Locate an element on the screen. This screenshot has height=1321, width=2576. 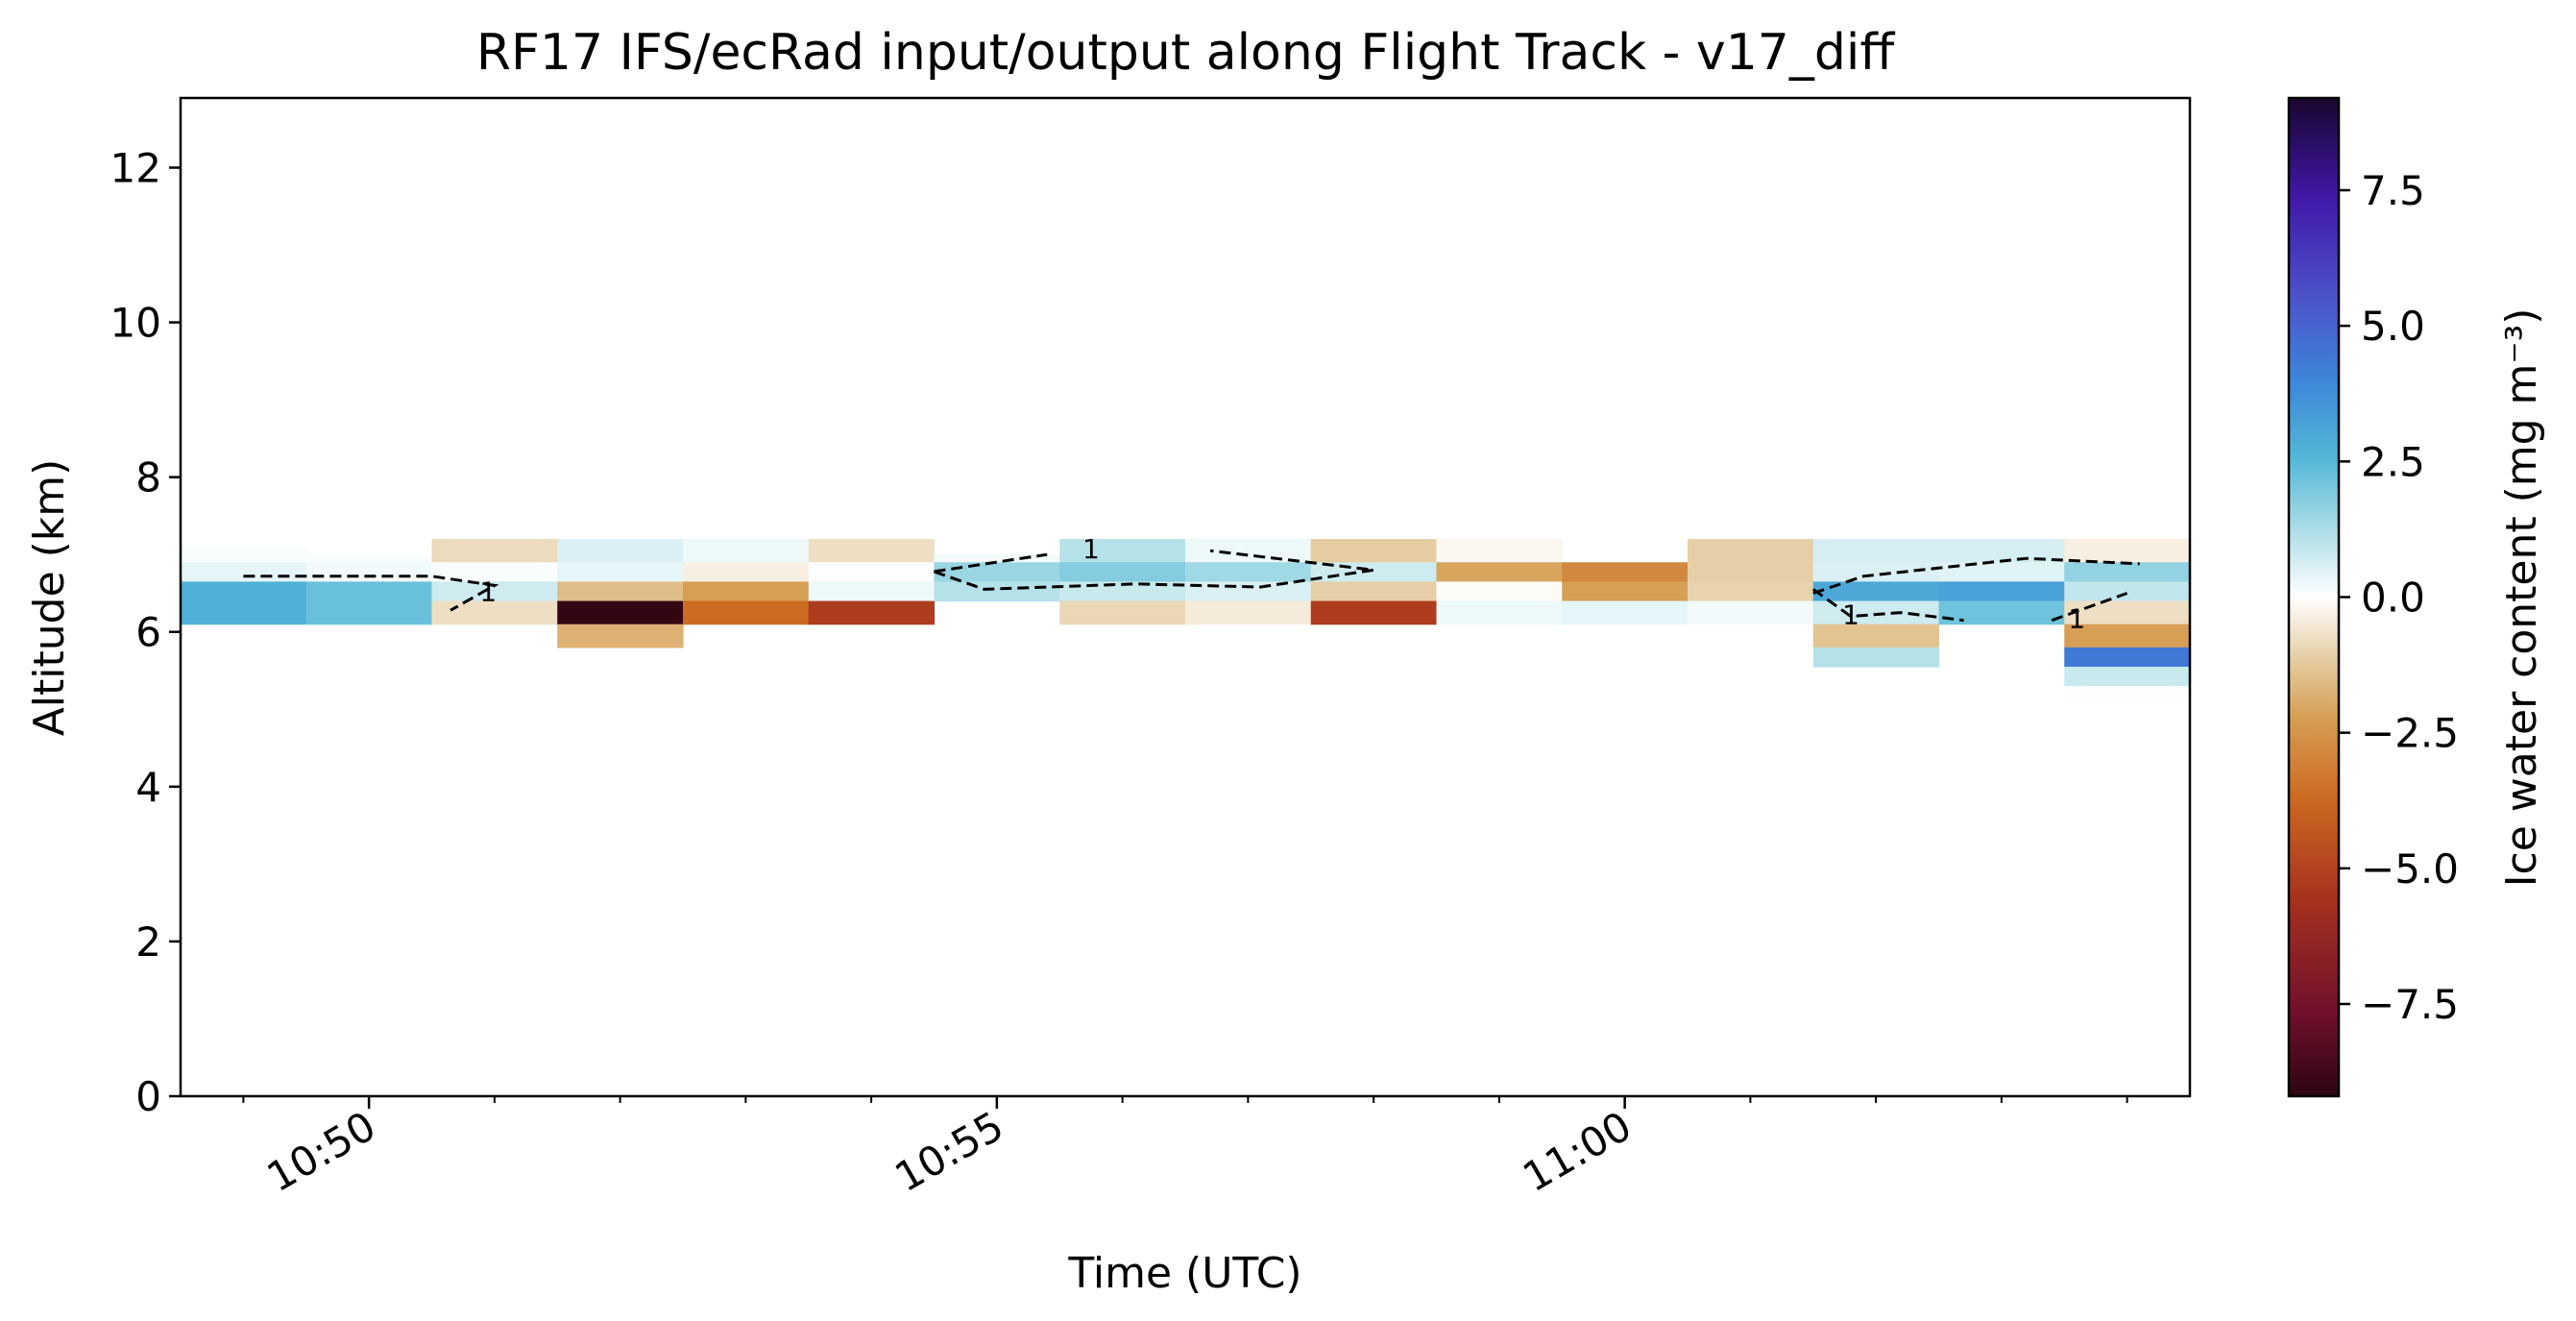
x-axis-label: Time (UTC) is located at coordinates (1184, 1274).